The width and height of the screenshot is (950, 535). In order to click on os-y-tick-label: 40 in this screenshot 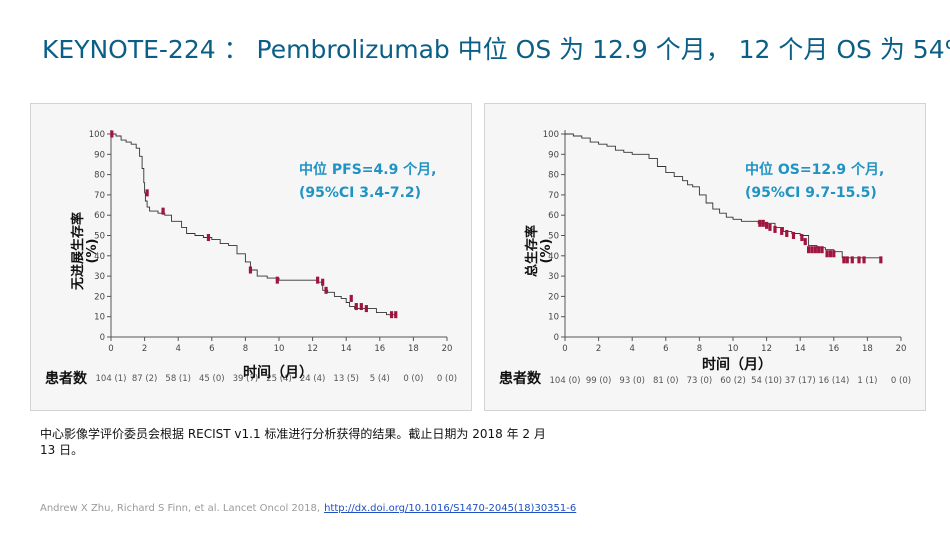, I will do `click(553, 257)`.